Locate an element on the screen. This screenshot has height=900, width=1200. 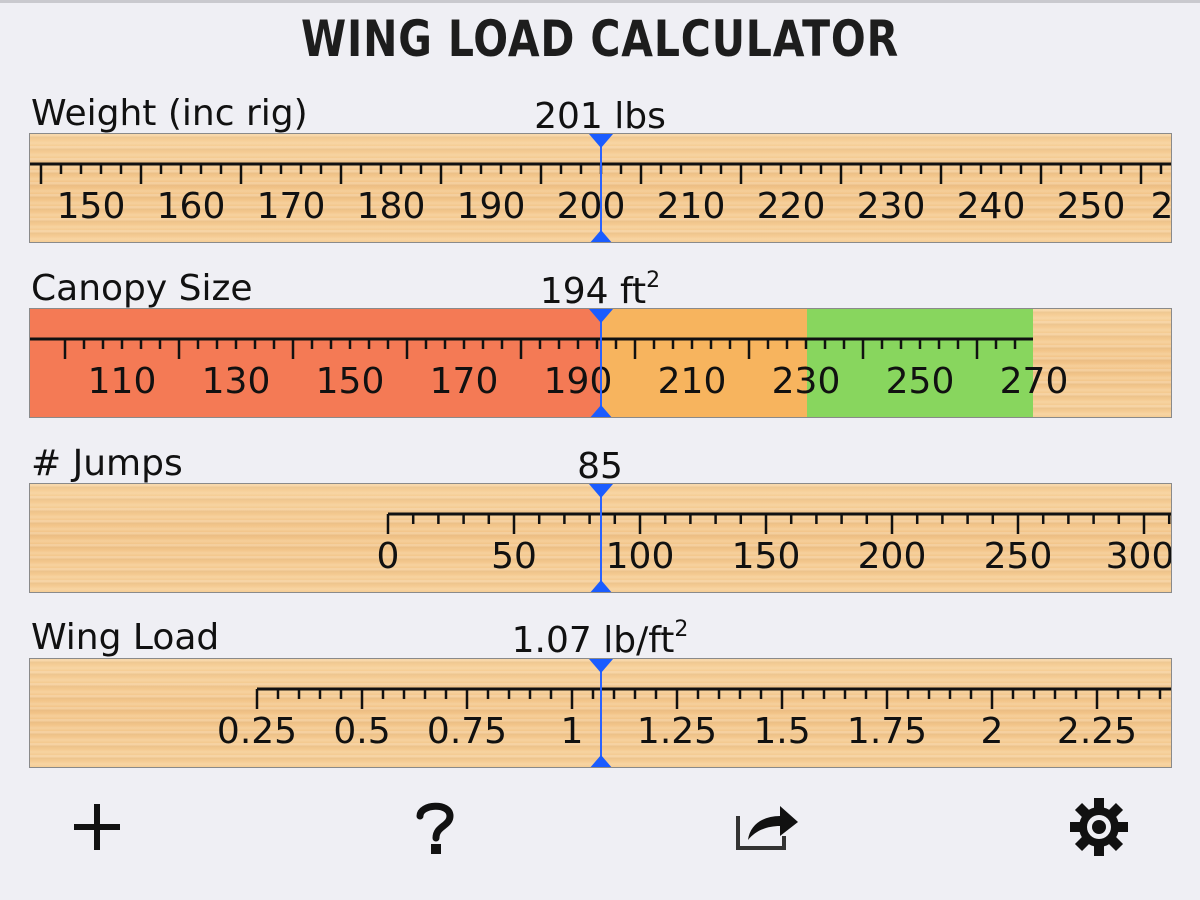
jumps-ruler: 0 50 100 150 200 250 300 is located at coordinates (600, 538).